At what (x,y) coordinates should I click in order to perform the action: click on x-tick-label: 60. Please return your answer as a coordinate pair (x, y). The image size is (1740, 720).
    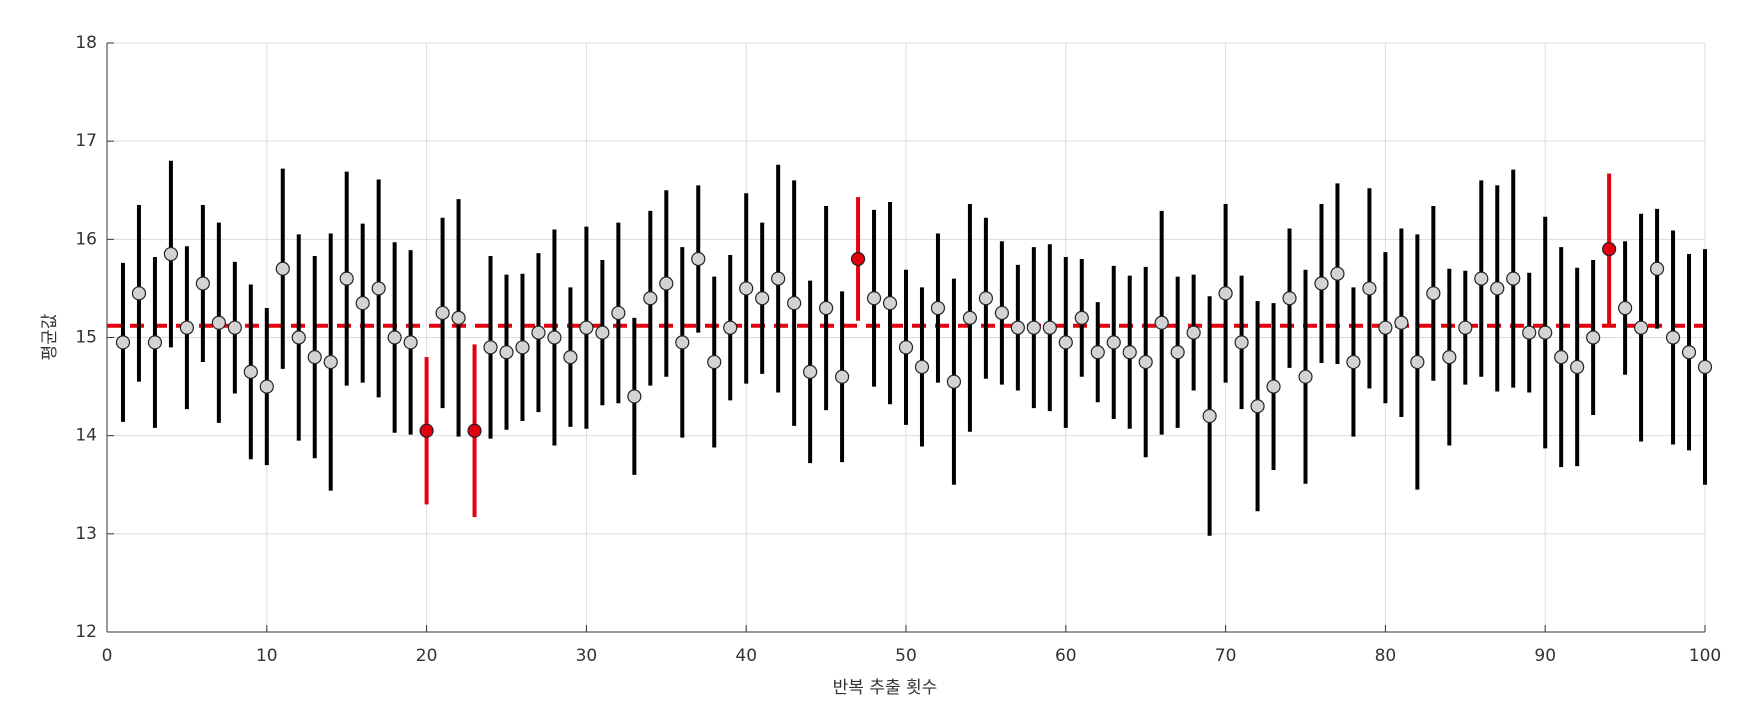
    Looking at the image, I should click on (1066, 656).